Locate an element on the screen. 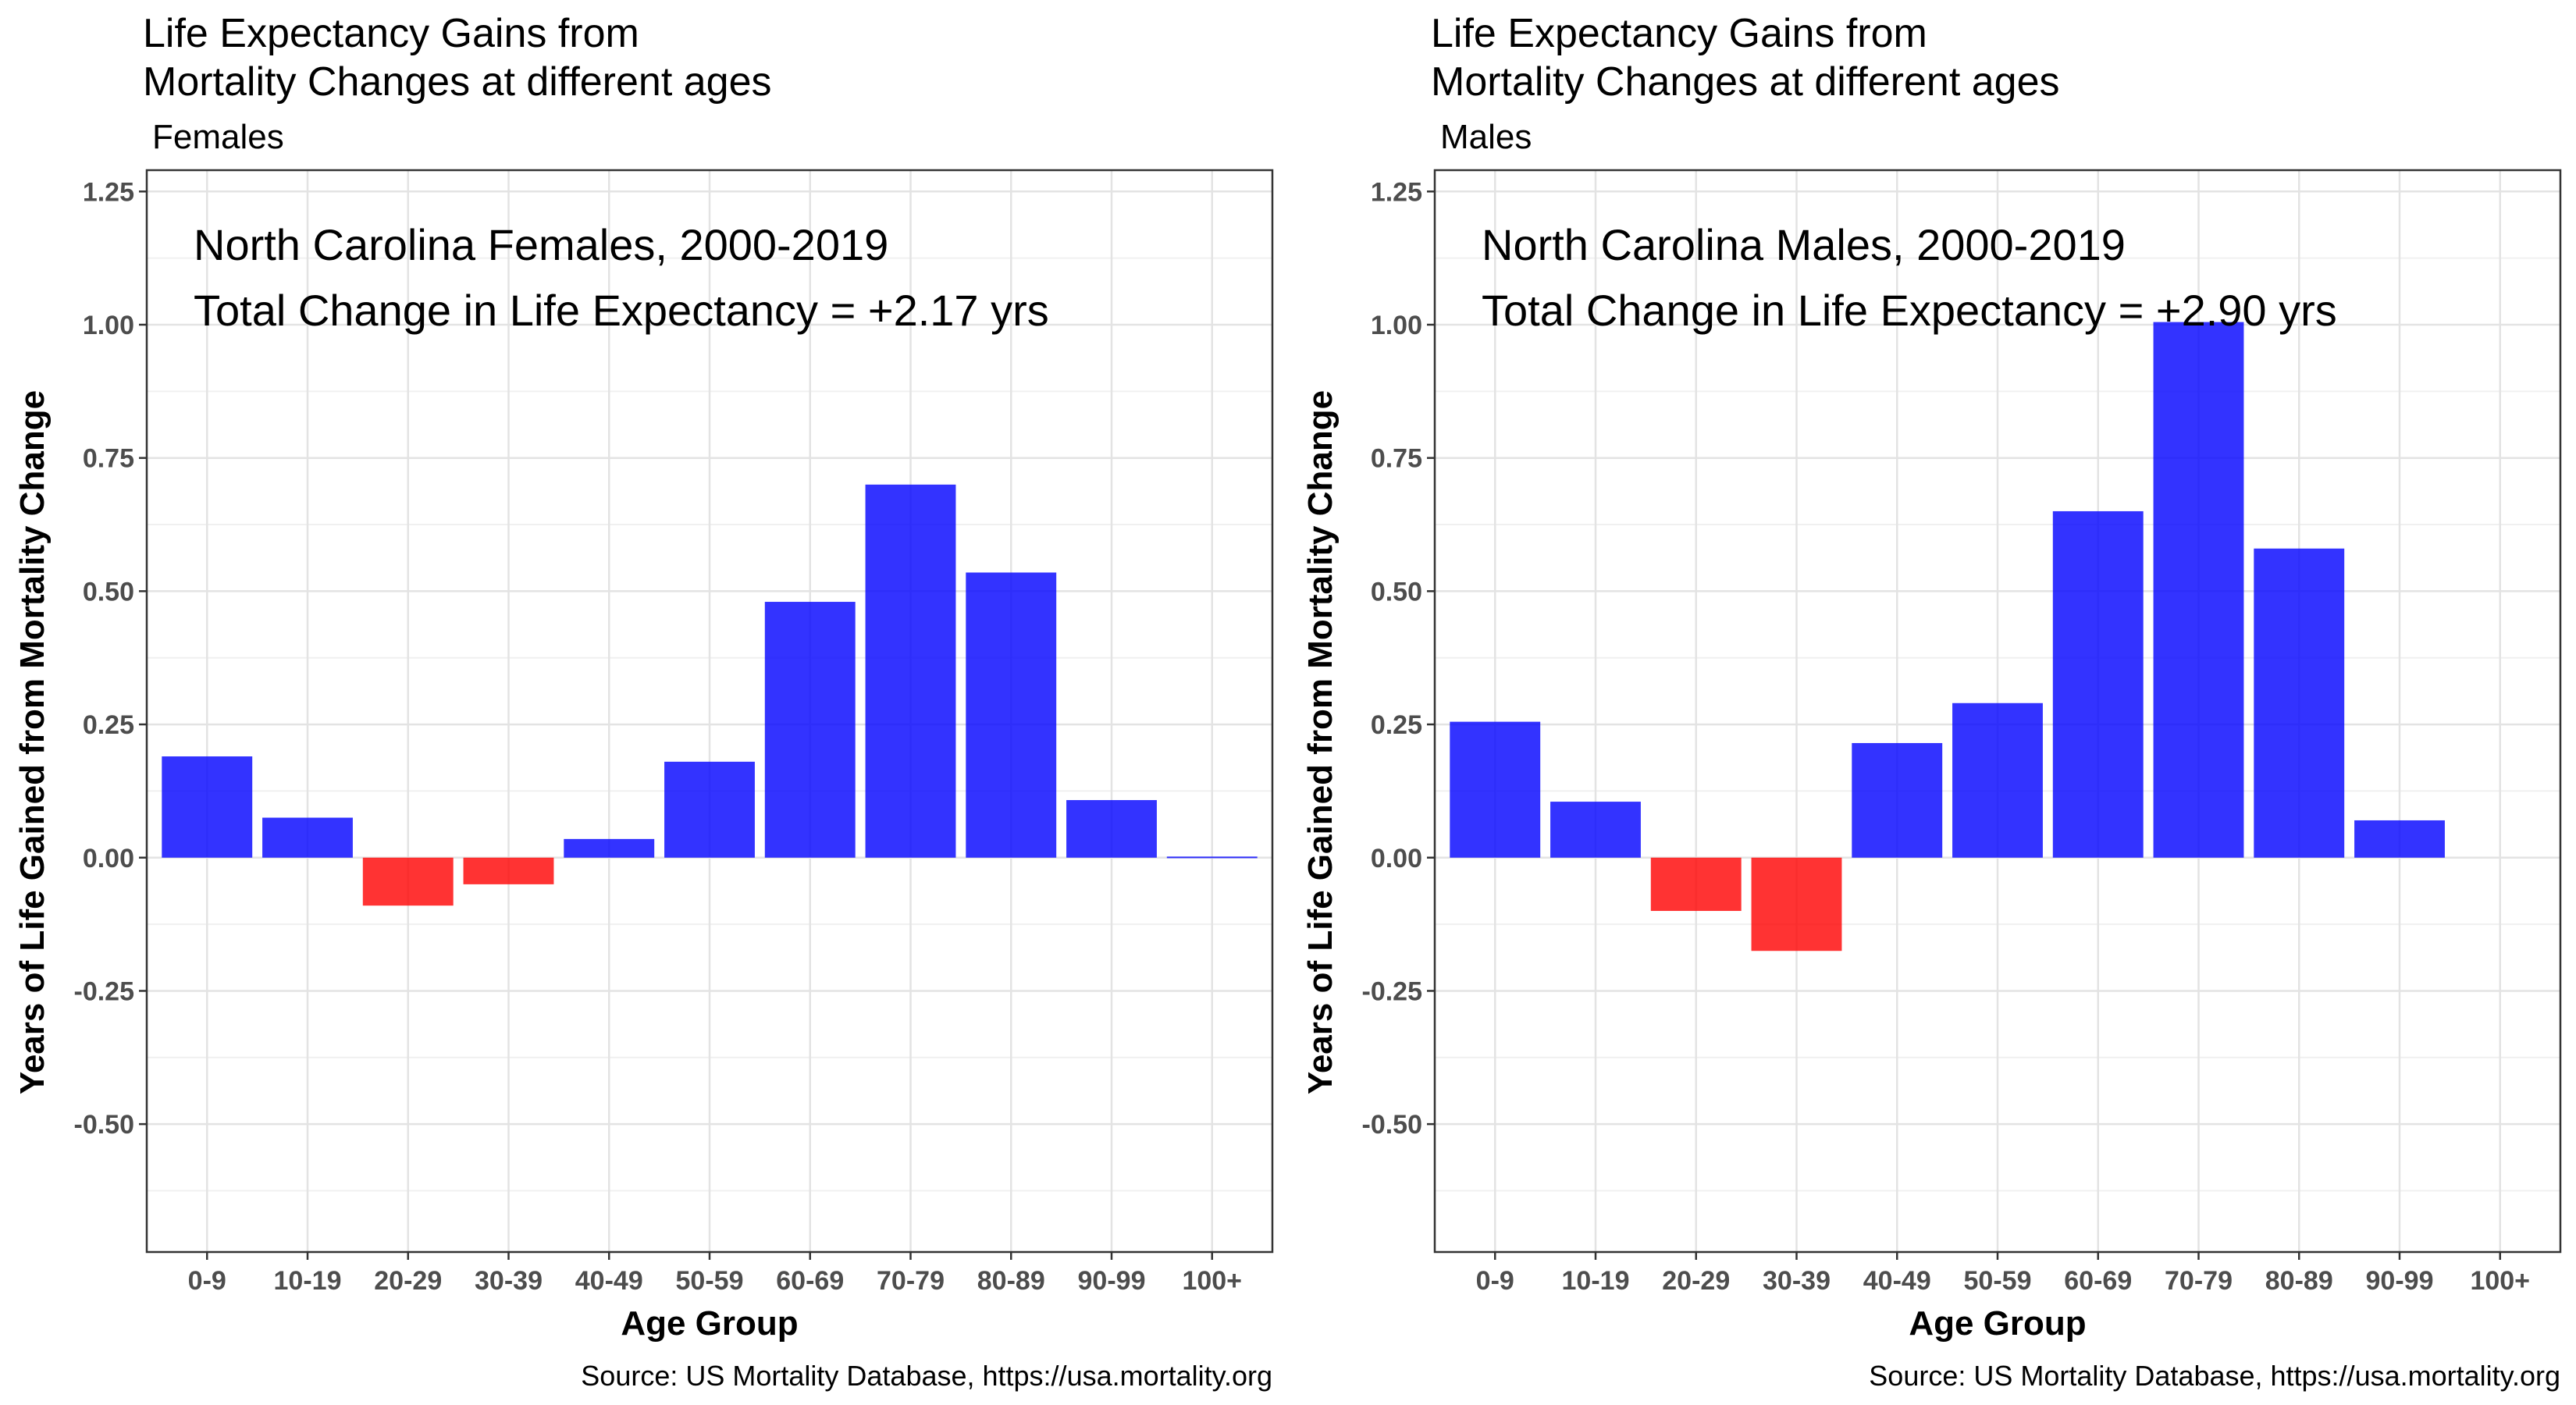 The width and height of the screenshot is (2576, 1405). chart-subtitle: Females is located at coordinates (218, 137).